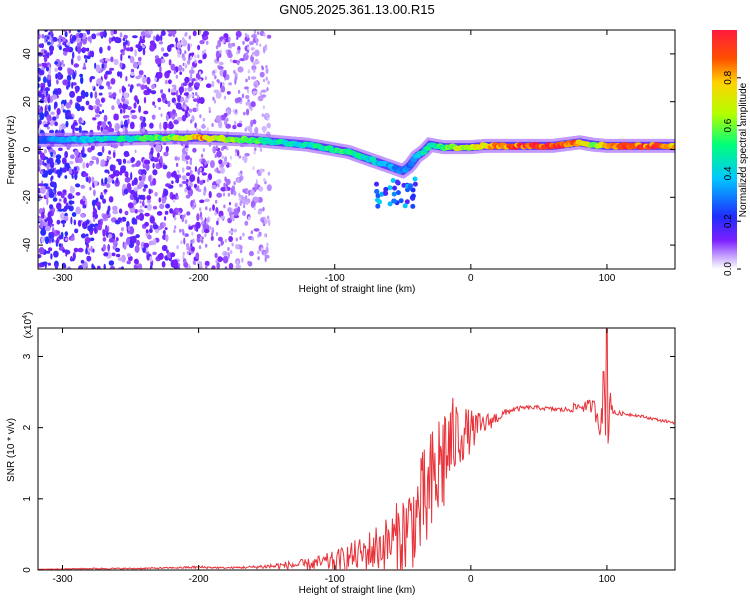 The height and width of the screenshot is (600, 750). I want to click on x-tick-label: -300, so click(62, 579).